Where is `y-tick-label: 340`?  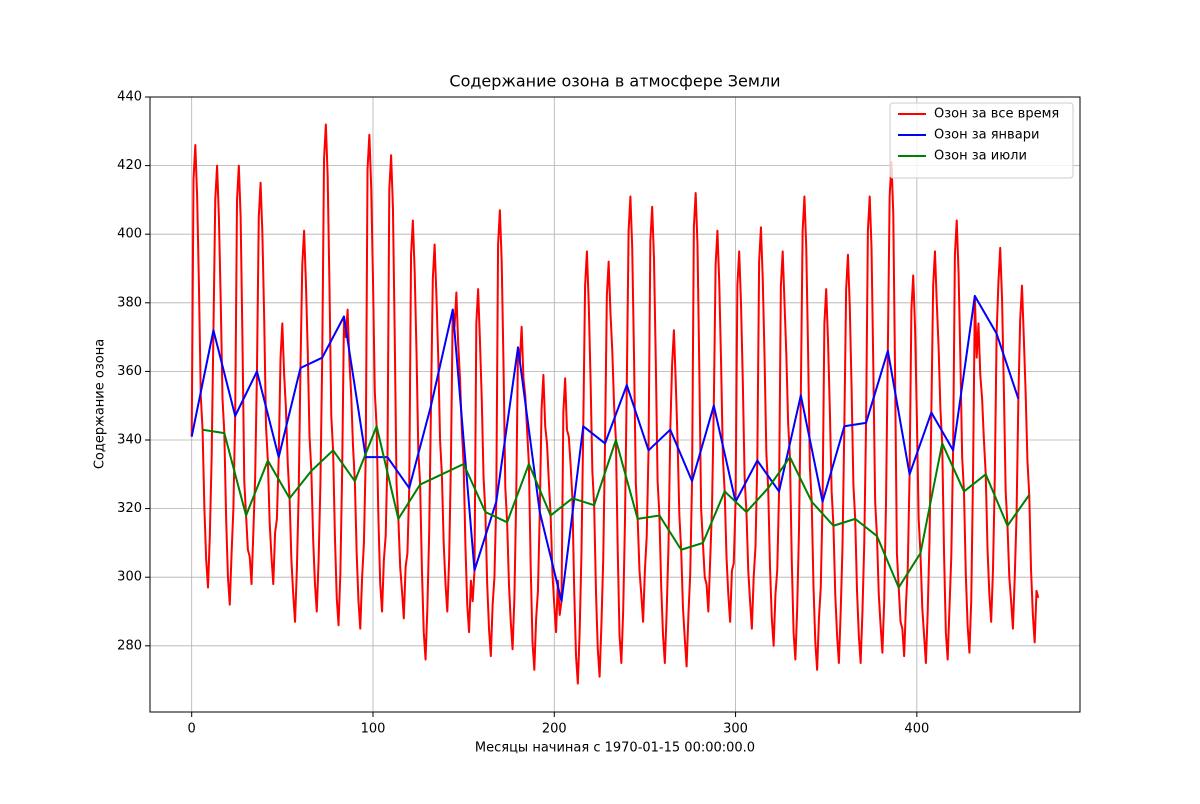
y-tick-label: 340 is located at coordinates (129, 440).